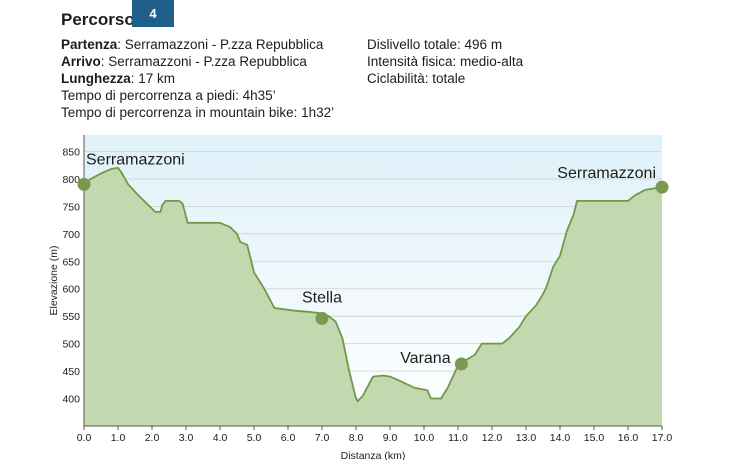 The image size is (730, 460). What do you see at coordinates (425, 358) in the screenshot?
I see `waypoint-label: Varana` at bounding box center [425, 358].